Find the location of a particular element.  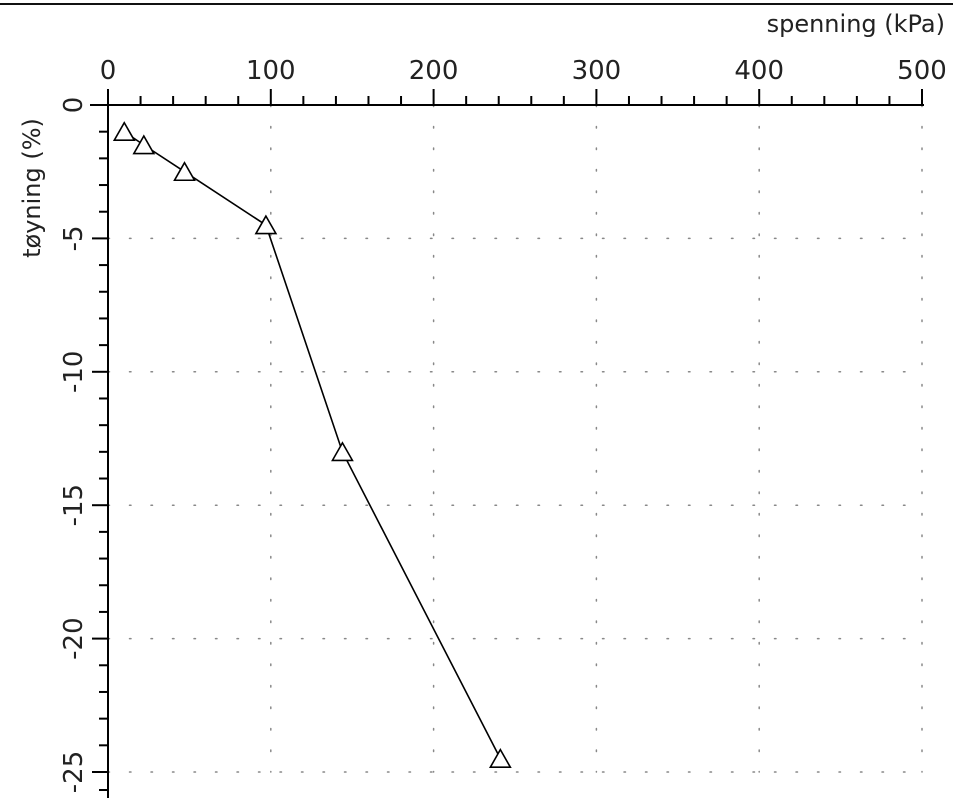

y-tick-label--25: -25 is located at coordinates (74, 772).